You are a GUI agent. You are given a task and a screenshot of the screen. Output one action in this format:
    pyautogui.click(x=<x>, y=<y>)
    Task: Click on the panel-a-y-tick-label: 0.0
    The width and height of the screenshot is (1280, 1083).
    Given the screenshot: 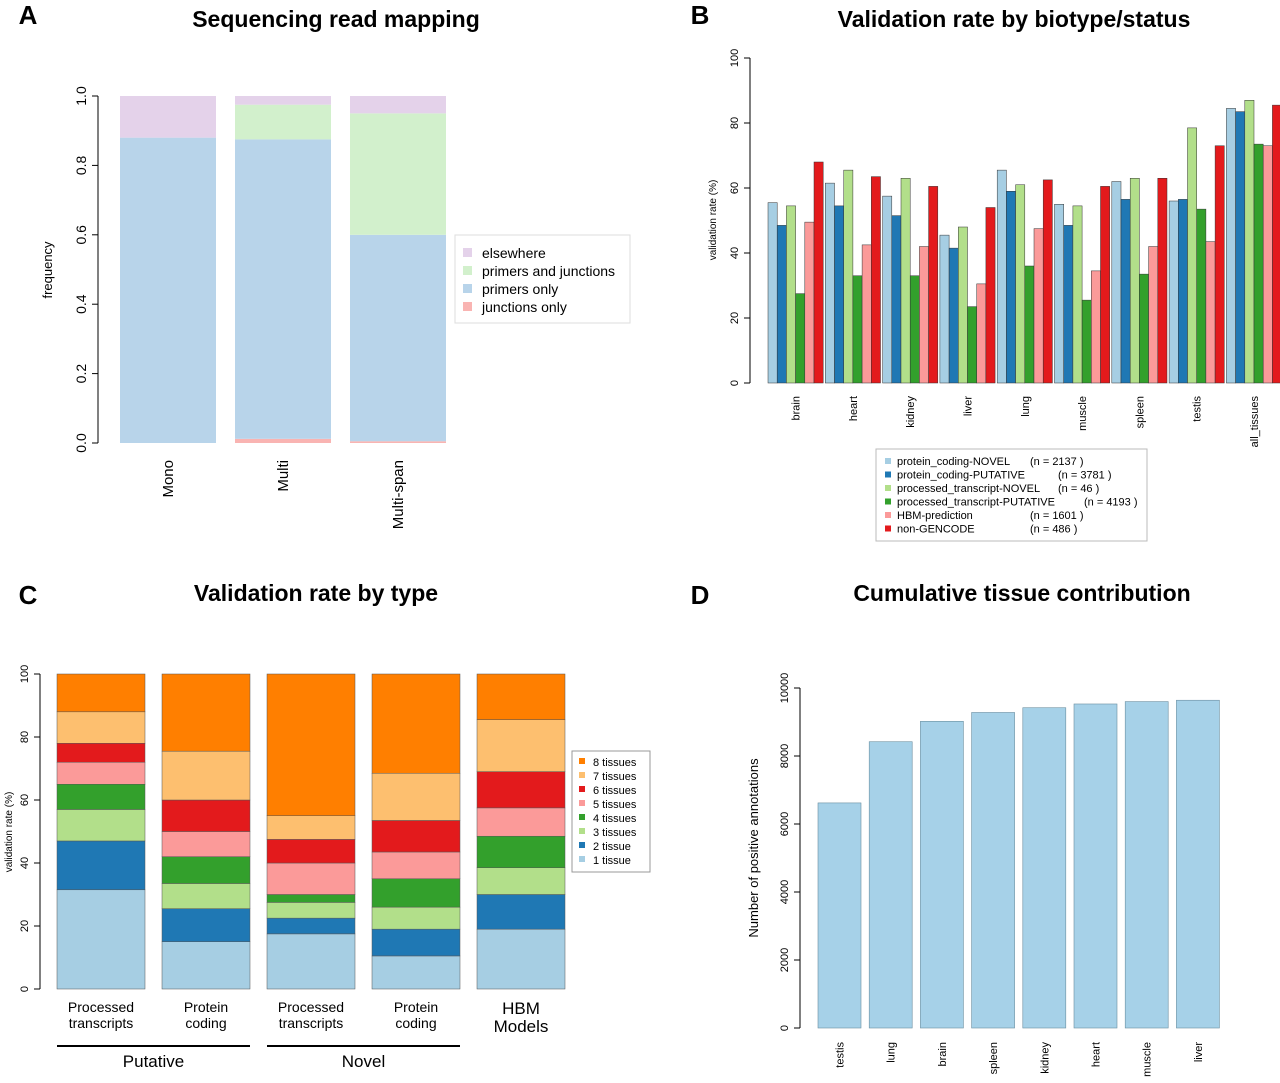 What is the action you would take?
    pyautogui.click(x=81, y=443)
    